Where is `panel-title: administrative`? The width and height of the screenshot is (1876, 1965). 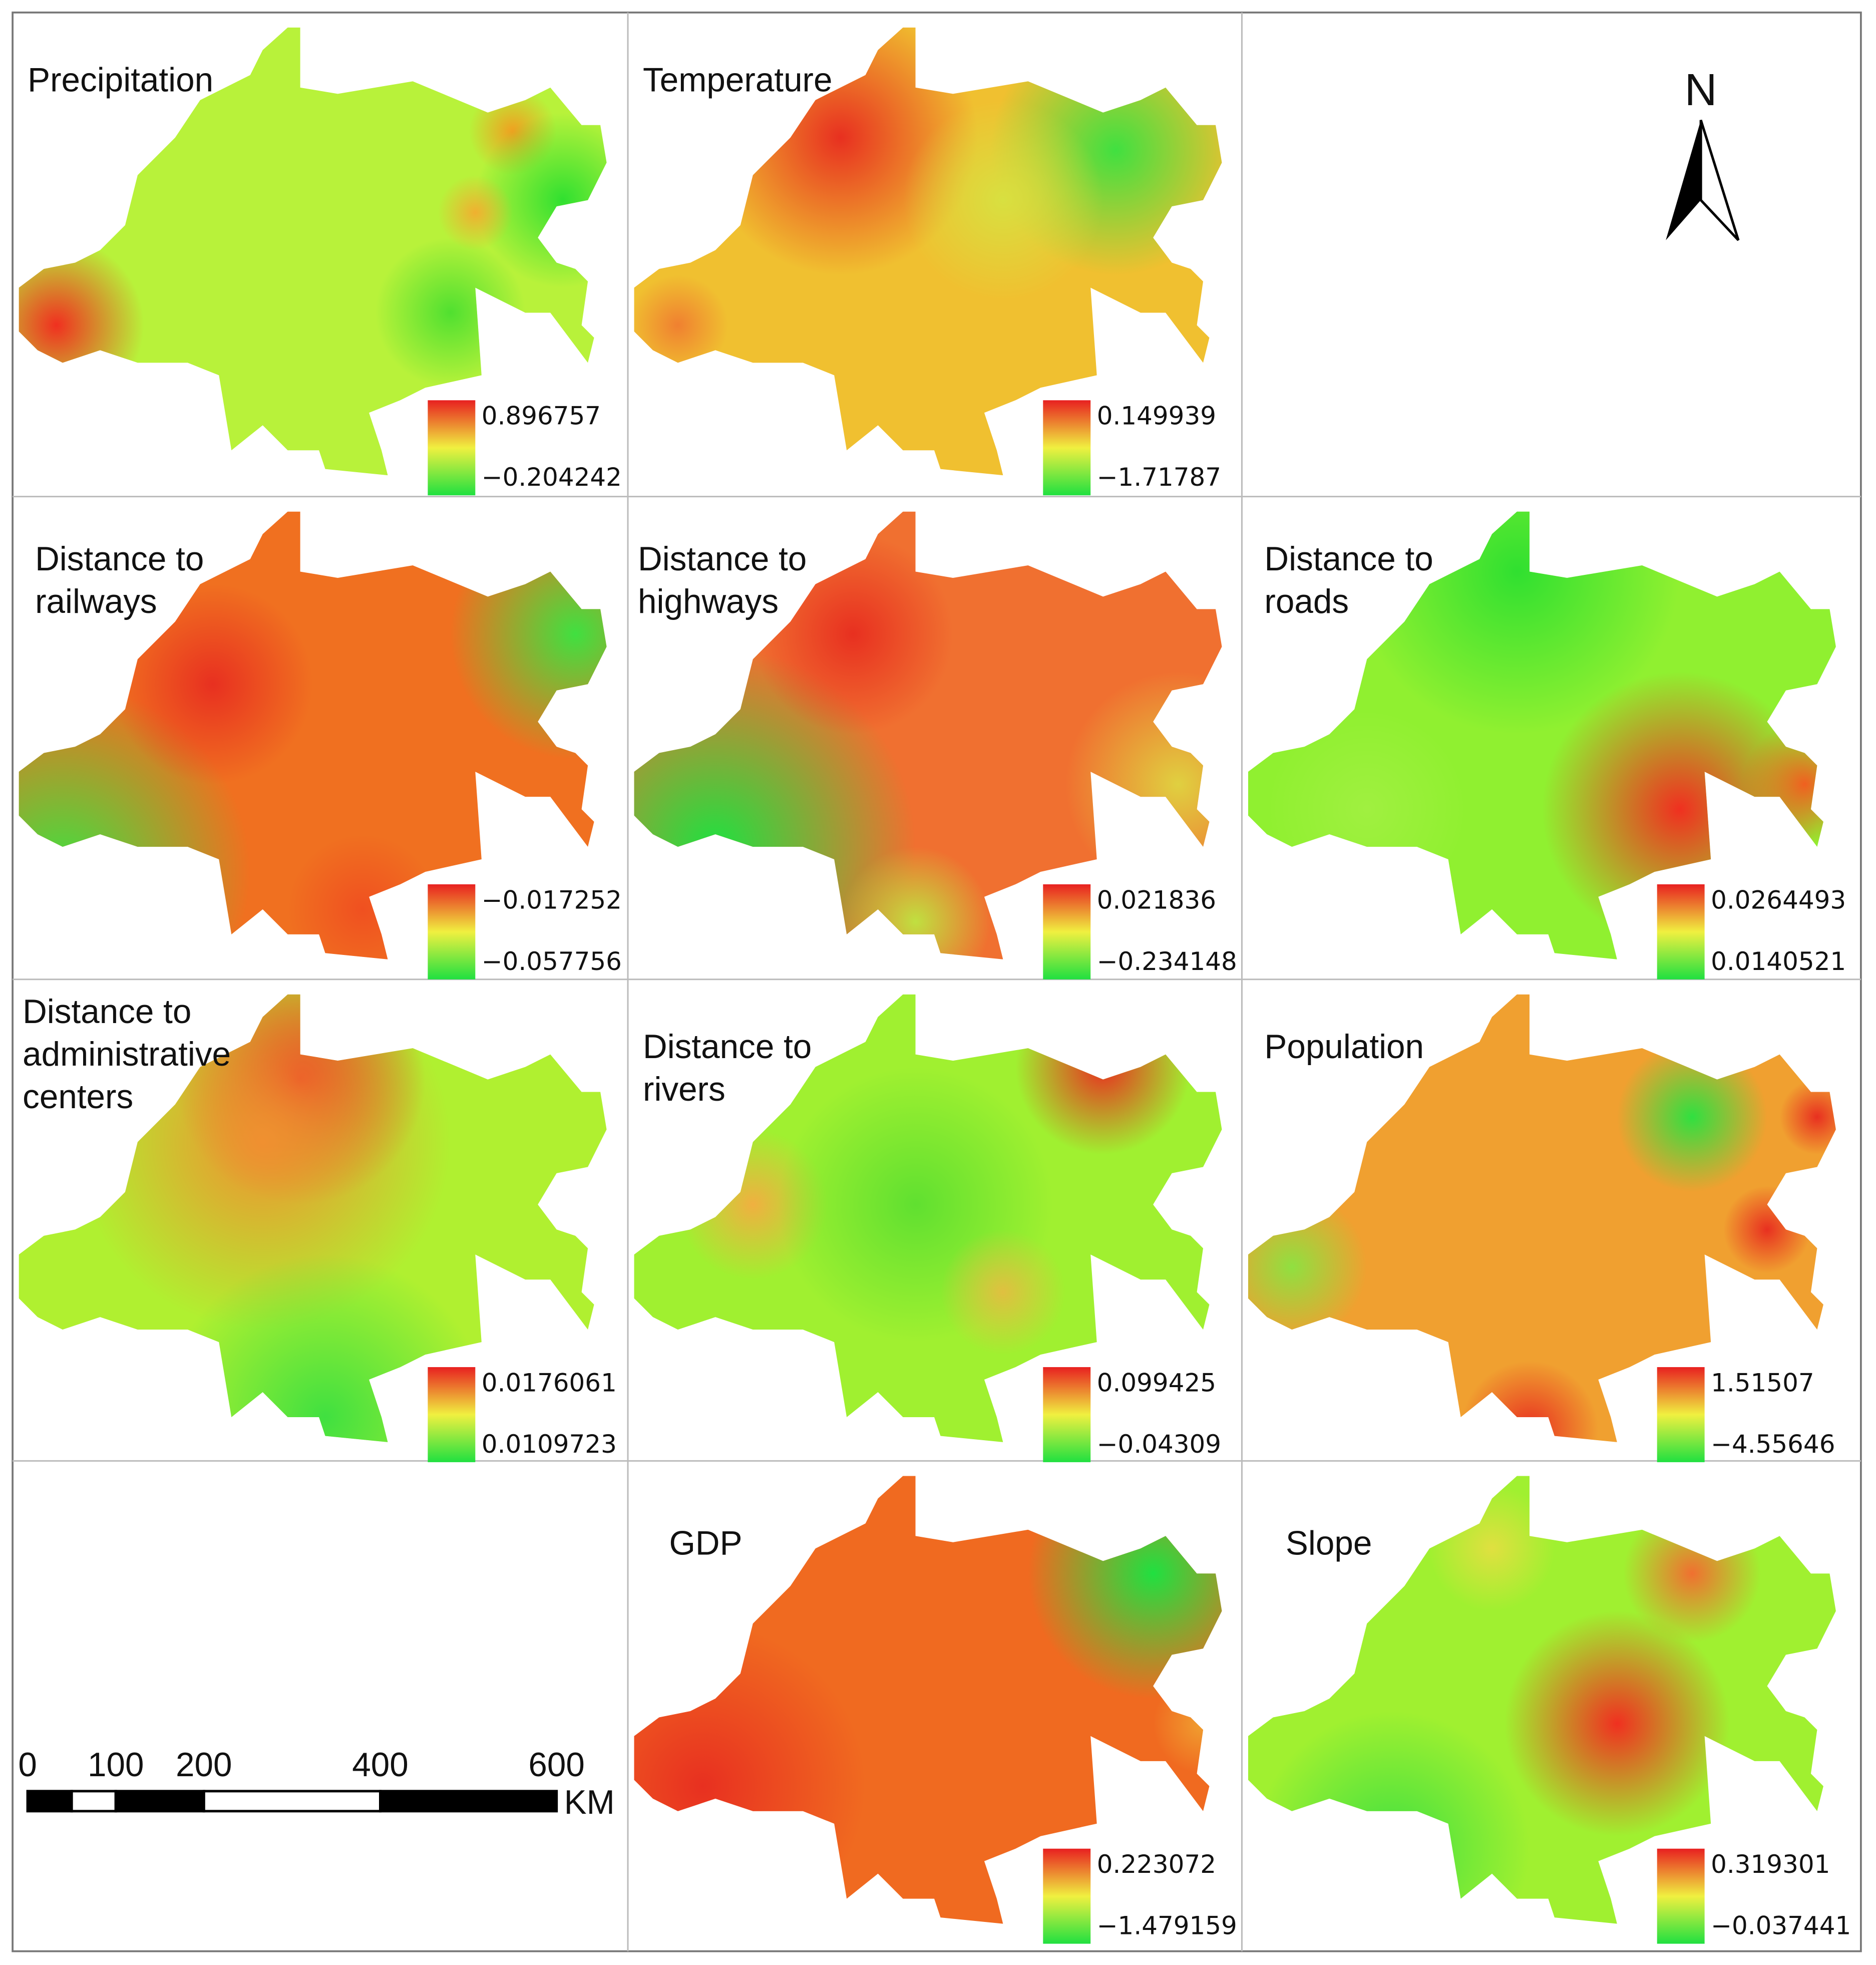 panel-title: administrative is located at coordinates (127, 1054).